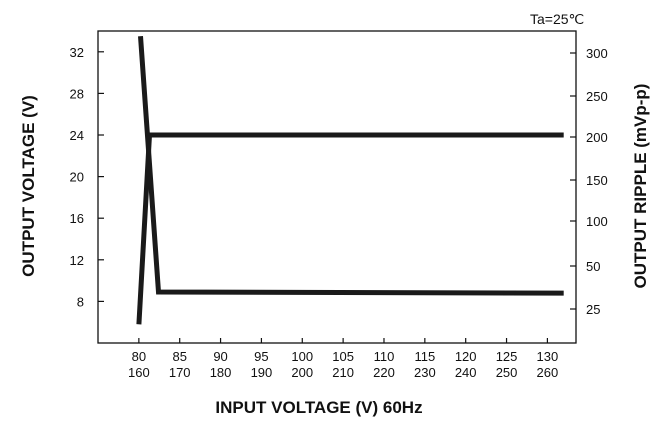 This screenshot has width=665, height=421. Describe the element at coordinates (557, 19) in the screenshot. I see `condition-label: Ta=25℃` at that location.